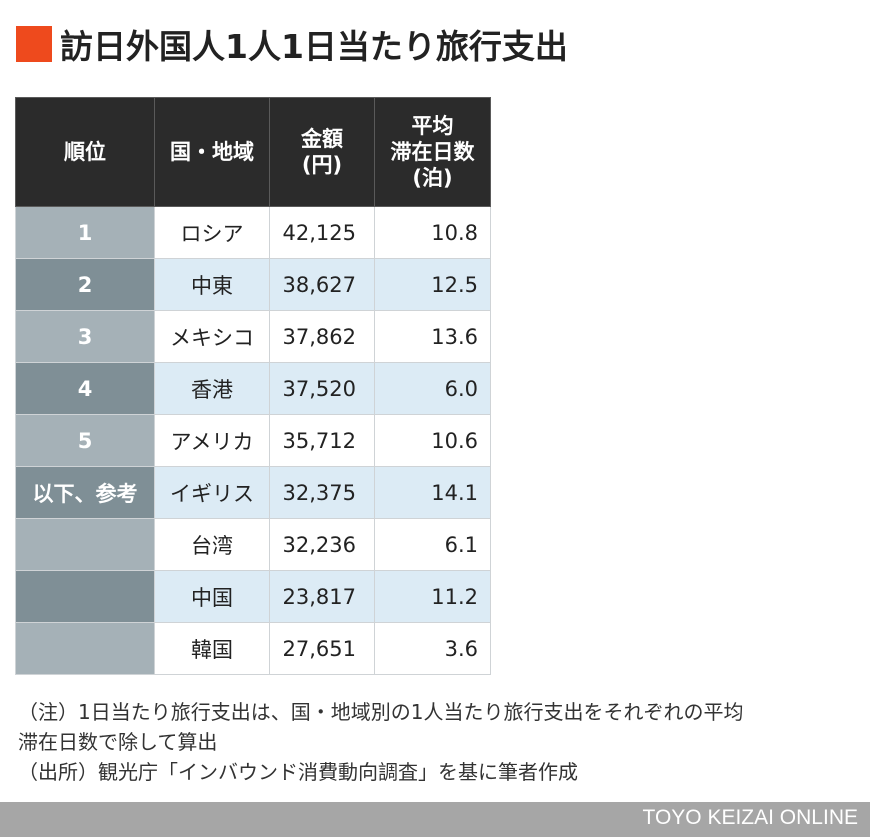 The width and height of the screenshot is (870, 837). What do you see at coordinates (322, 440) in the screenshot?
I see `amount-cell: 35,712` at bounding box center [322, 440].